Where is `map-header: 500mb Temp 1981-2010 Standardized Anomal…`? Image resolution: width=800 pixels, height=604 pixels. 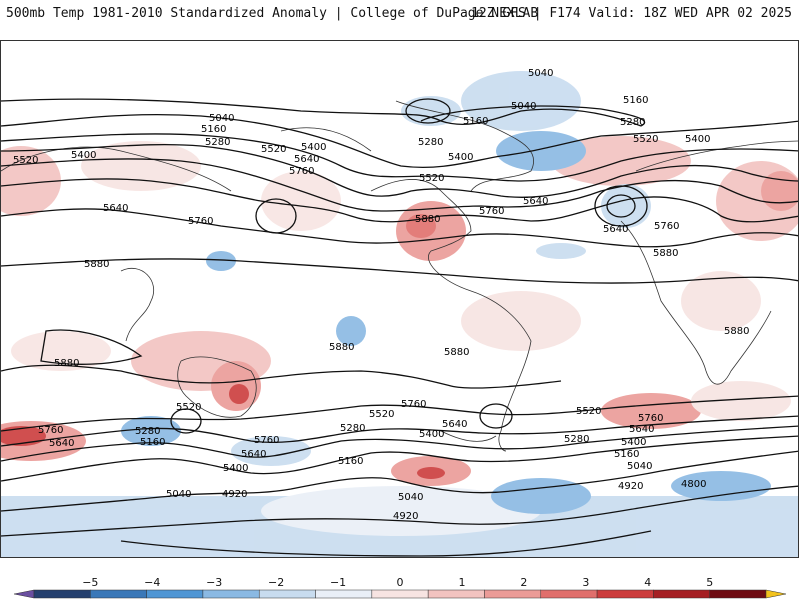 map-header: 500mb Temp 1981-2010 Standardized Anomal… is located at coordinates (400, 18).